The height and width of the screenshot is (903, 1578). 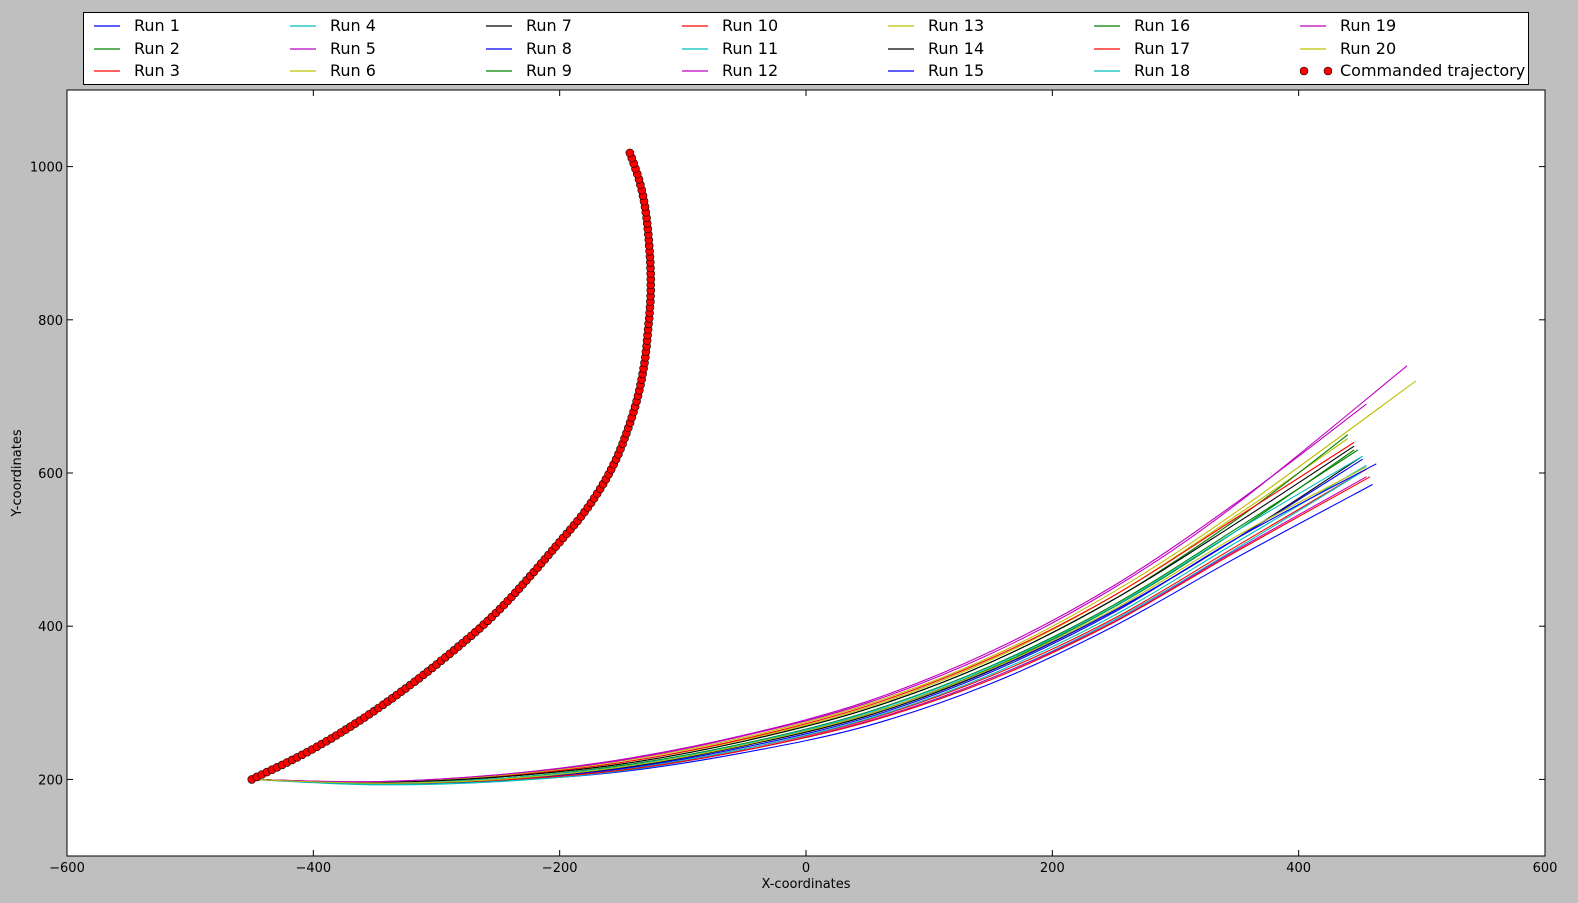 What do you see at coordinates (67, 868) in the screenshot?
I see `x-tick-label: −600` at bounding box center [67, 868].